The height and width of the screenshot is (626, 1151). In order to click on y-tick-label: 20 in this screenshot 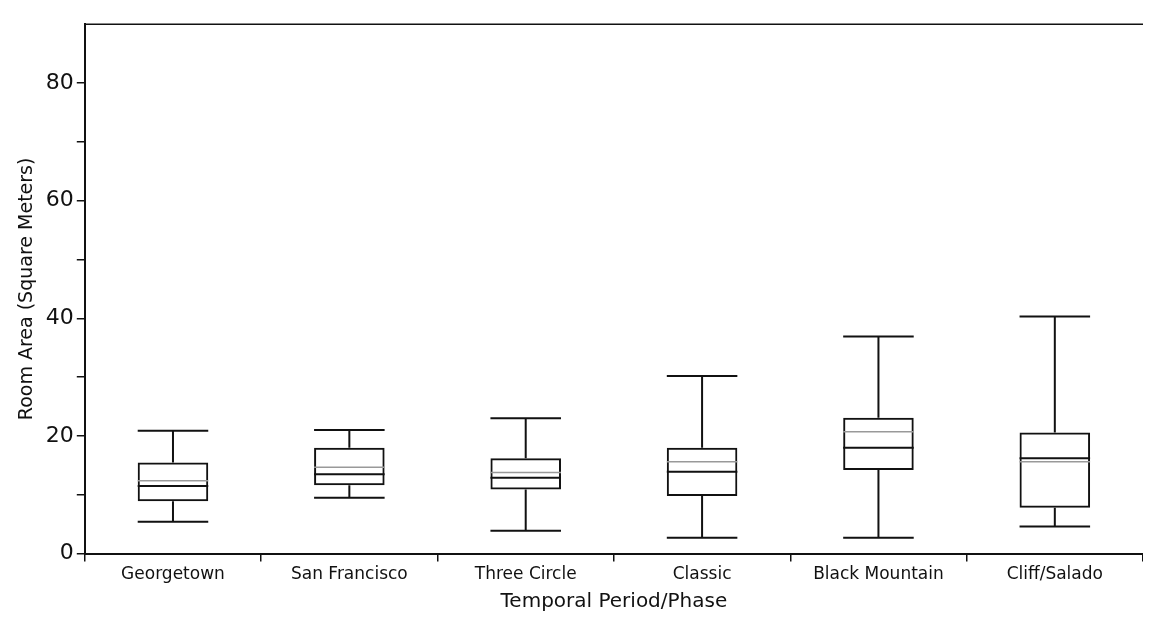, I will do `click(59, 434)`.